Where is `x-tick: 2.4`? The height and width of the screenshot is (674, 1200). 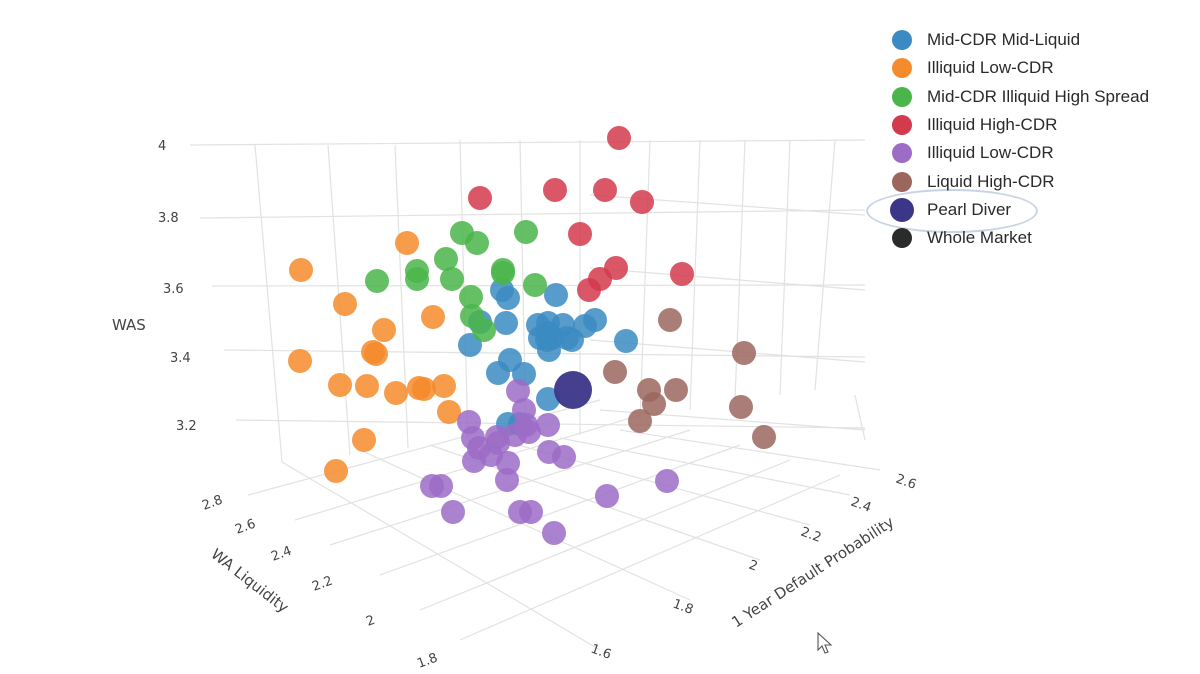 x-tick: 2.4 is located at coordinates (861, 505).